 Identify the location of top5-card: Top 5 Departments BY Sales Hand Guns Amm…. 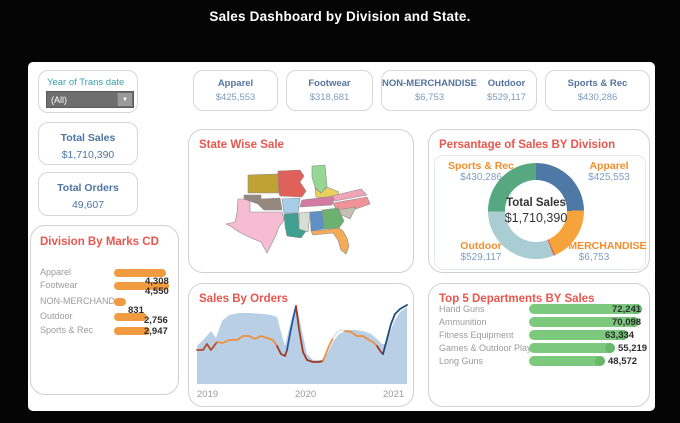
(539, 345).